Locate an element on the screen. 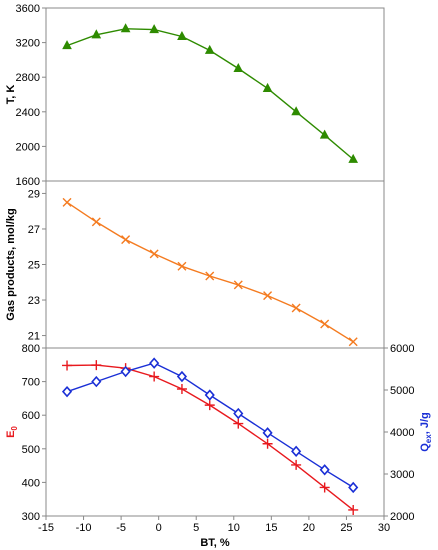  y-right-tick-label: 4000 is located at coordinates (402, 433).